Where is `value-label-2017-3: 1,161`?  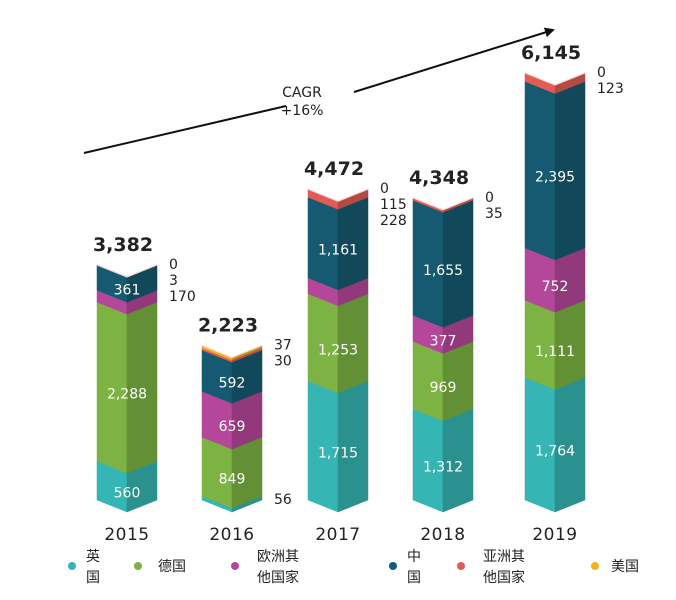
value-label-2017-3: 1,161 is located at coordinates (338, 251).